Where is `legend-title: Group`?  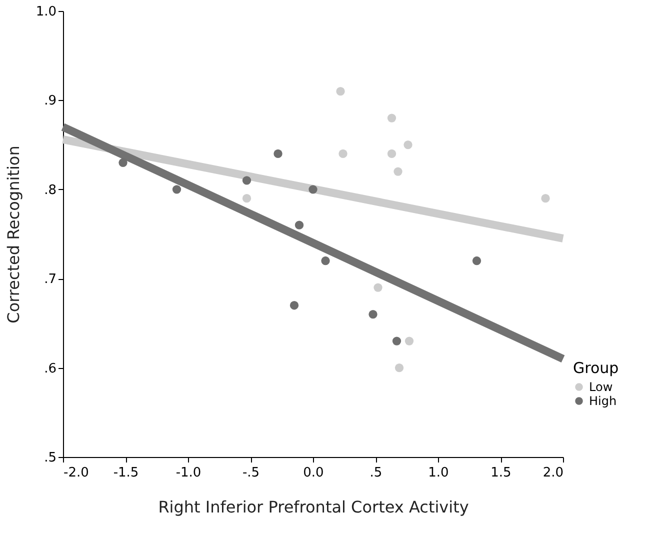
legend-title: Group is located at coordinates (596, 368).